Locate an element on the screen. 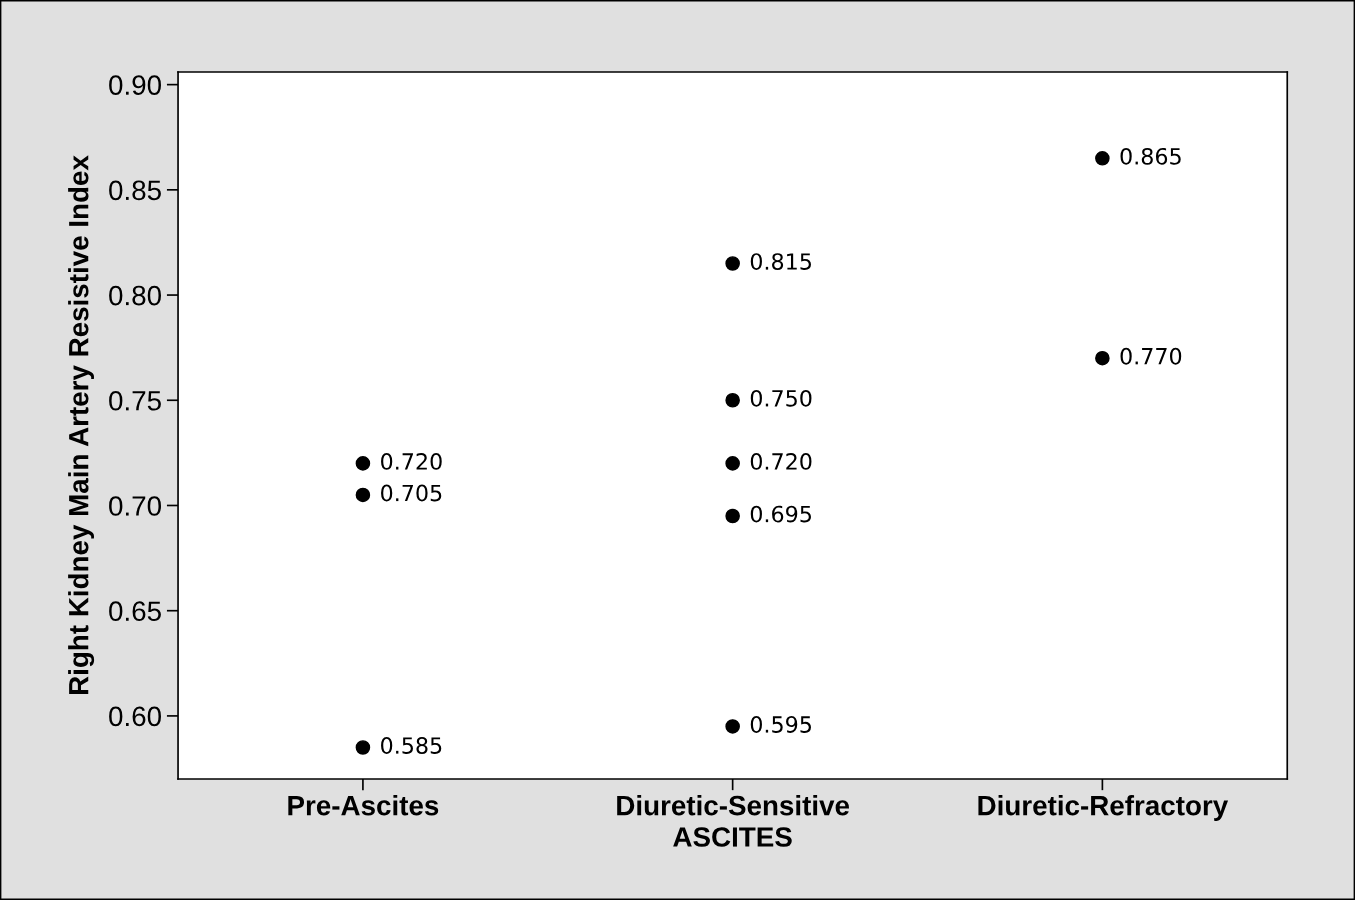 Image resolution: width=1355 pixels, height=900 pixels. x-tick-label: Pre-Ascites is located at coordinates (363, 805).